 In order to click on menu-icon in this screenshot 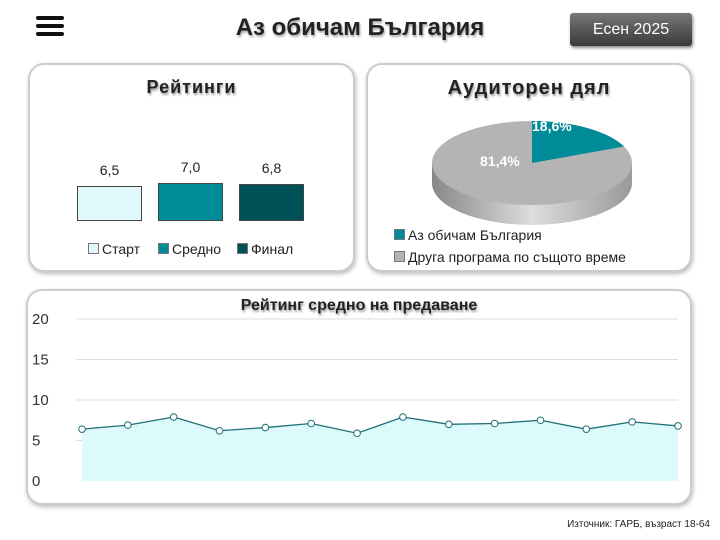, I will do `click(50, 28)`.